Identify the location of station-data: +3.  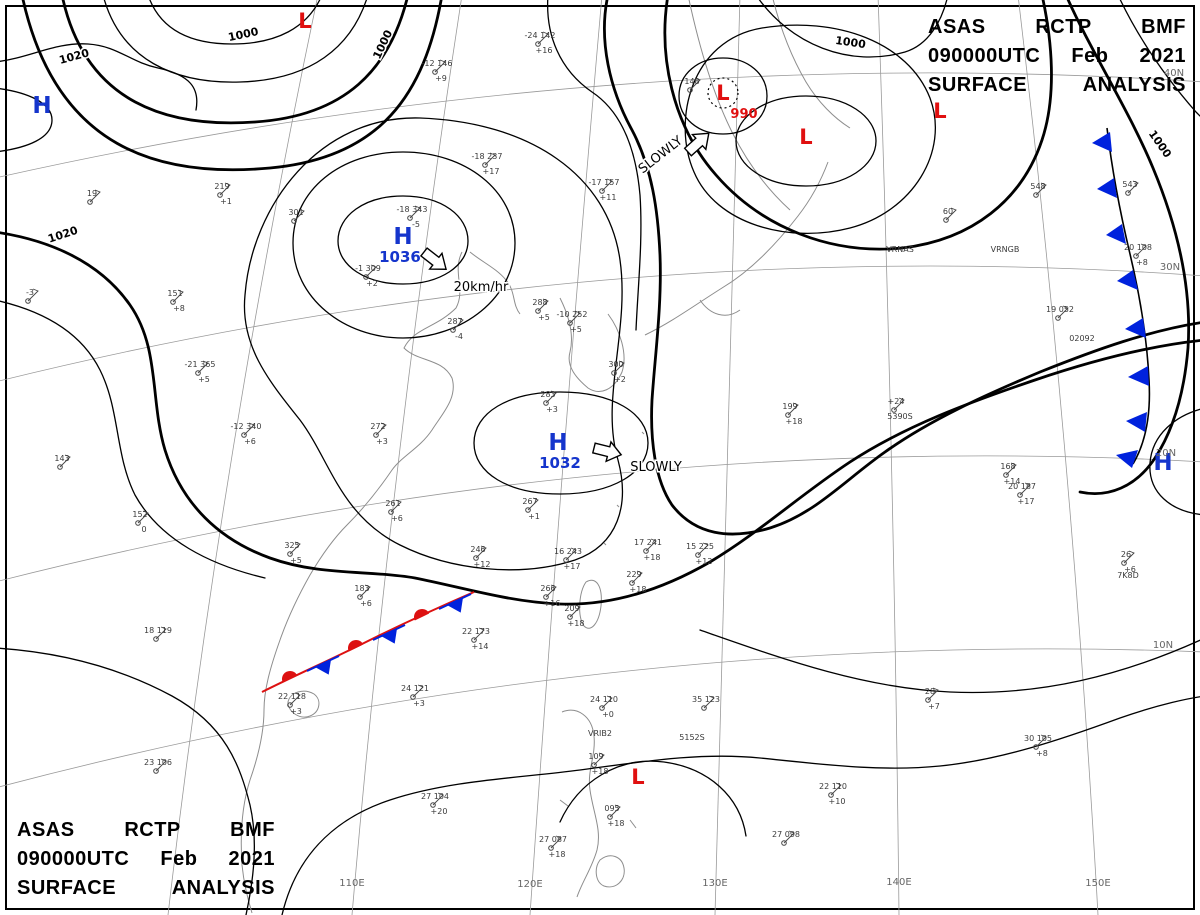
(552, 409).